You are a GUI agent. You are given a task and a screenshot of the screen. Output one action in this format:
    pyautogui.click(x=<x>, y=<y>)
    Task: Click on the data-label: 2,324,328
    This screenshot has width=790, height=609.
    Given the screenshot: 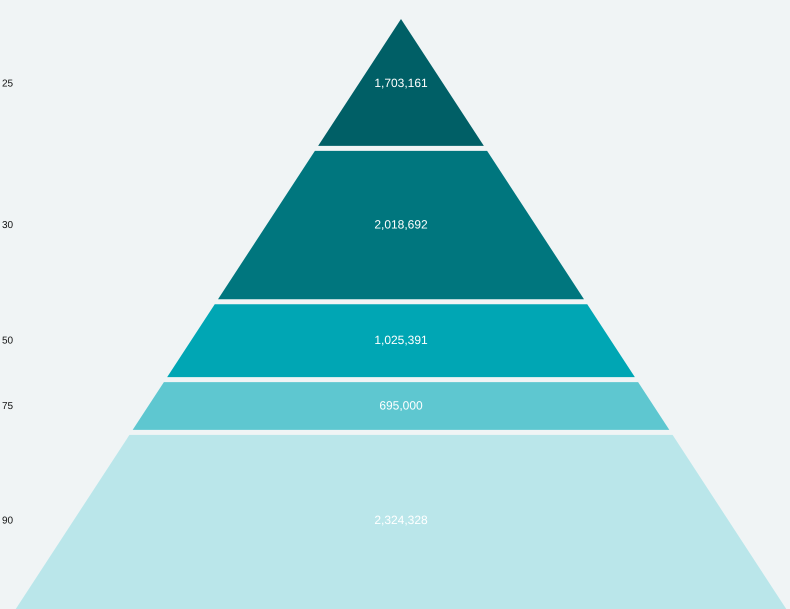 What is the action you would take?
    pyautogui.click(x=401, y=520)
    